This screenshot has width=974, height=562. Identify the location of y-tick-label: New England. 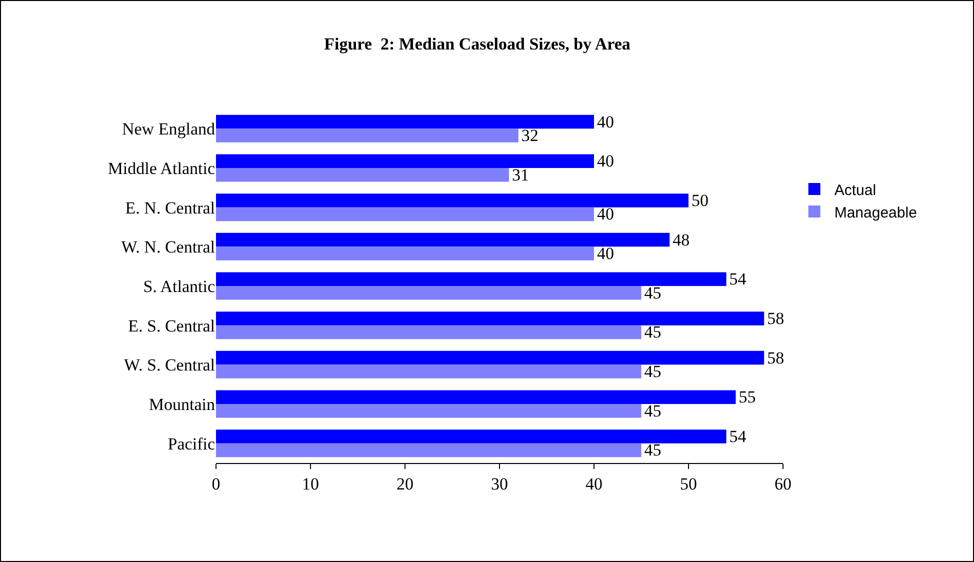
(169, 129).